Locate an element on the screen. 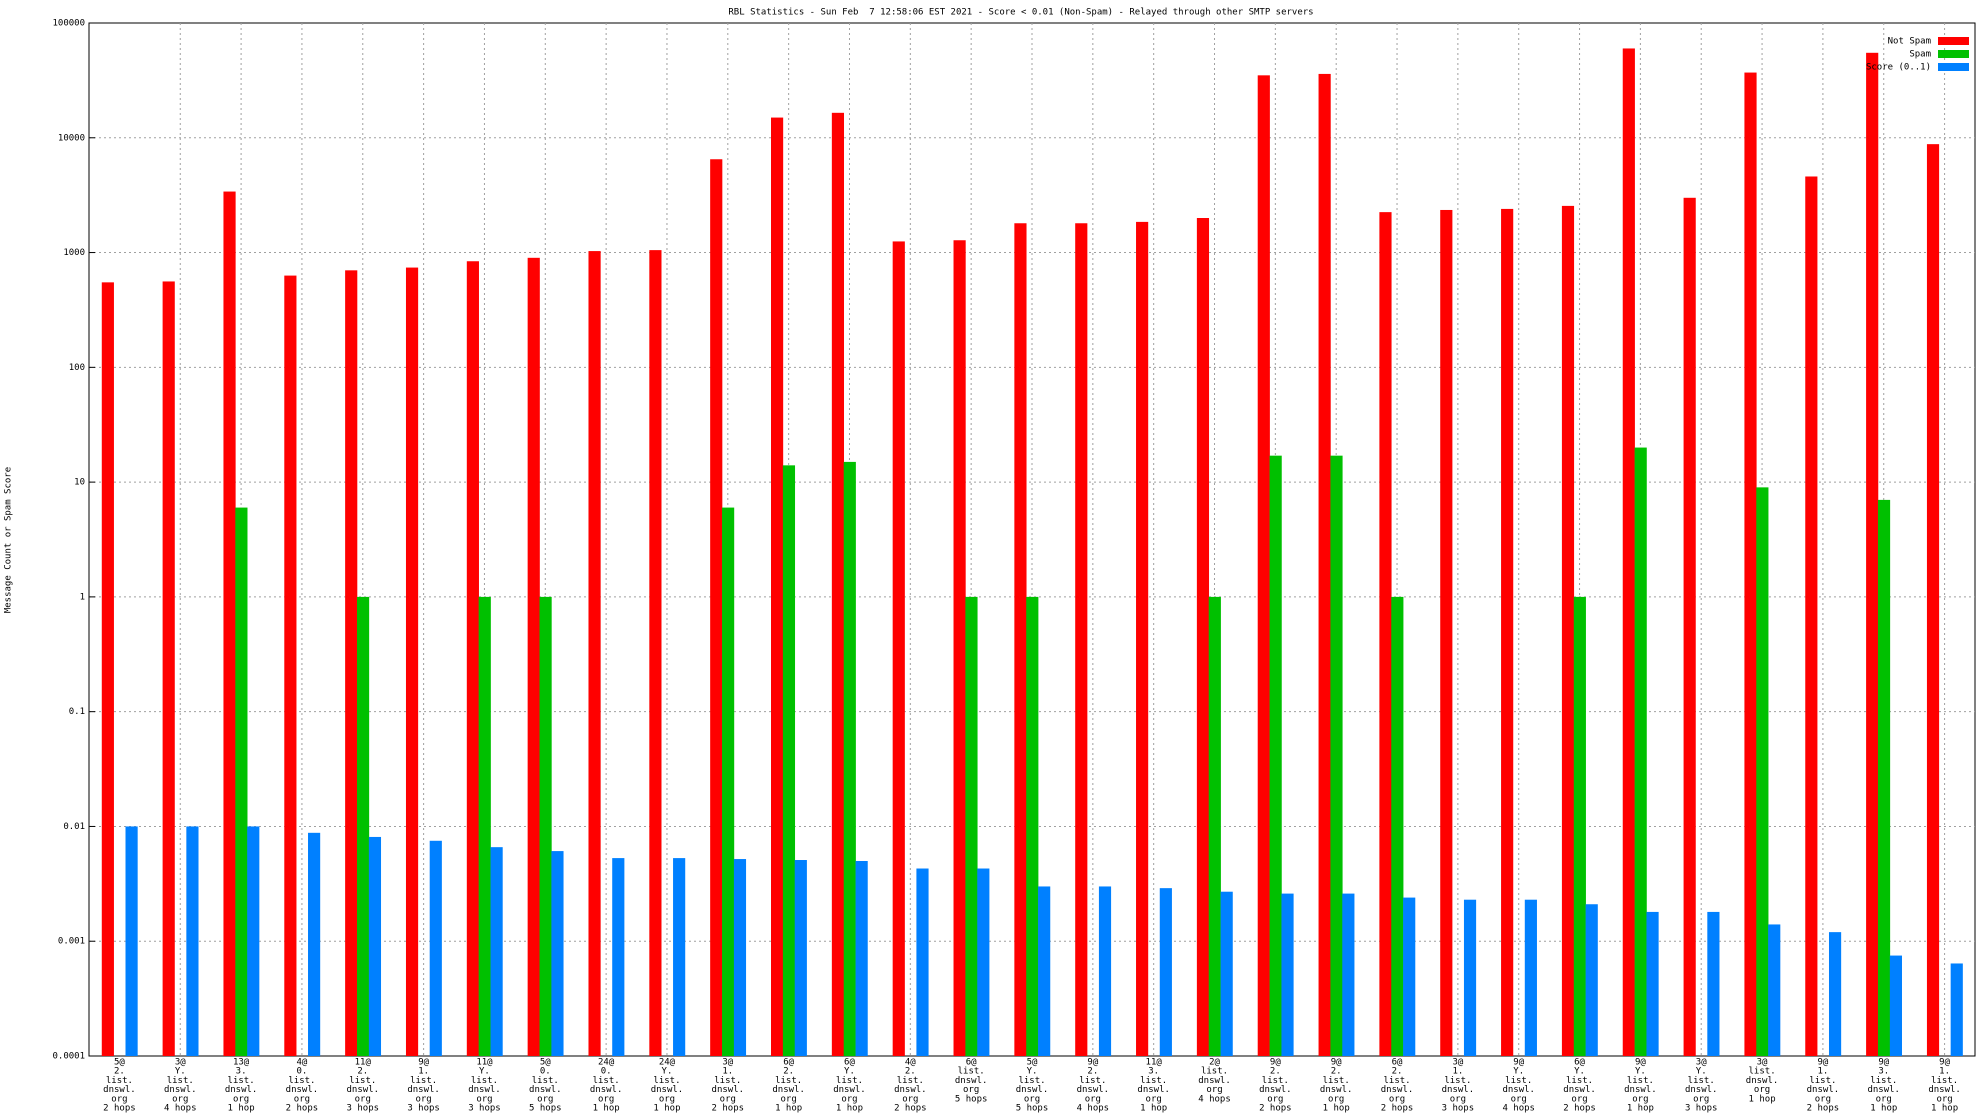 The width and height of the screenshot is (1984, 1116). x-tick-label: 2. is located at coordinates (1275, 1072).